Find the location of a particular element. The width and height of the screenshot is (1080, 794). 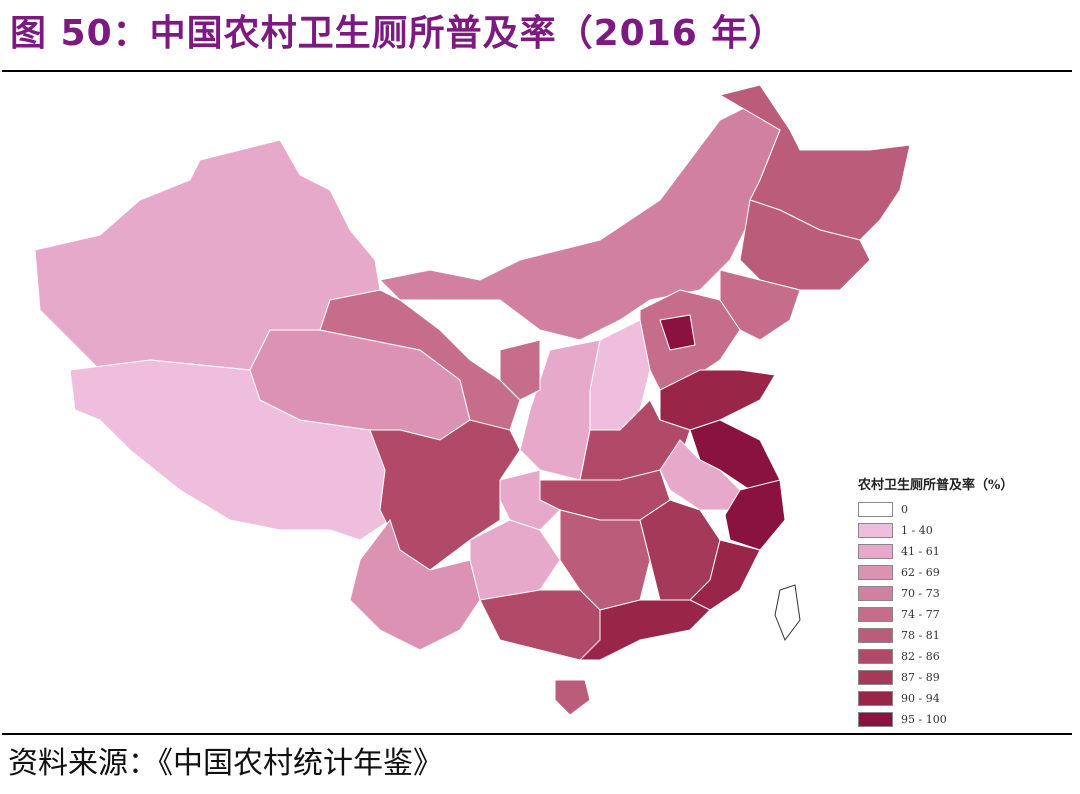

legend-label: 0 is located at coordinates (904, 509).